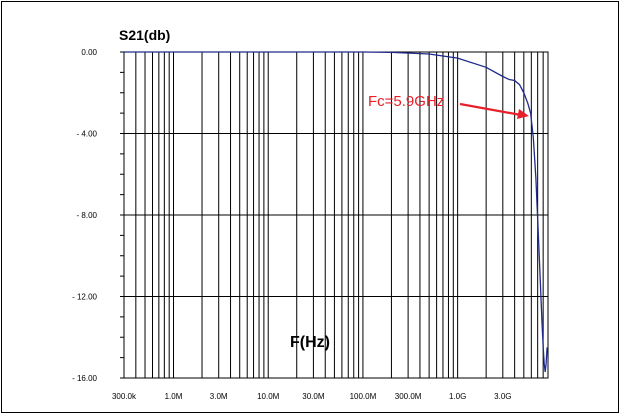 Image resolution: width=622 pixels, height=416 pixels. What do you see at coordinates (457, 396) in the screenshot?
I see `x-tick-label: 1.0G` at bounding box center [457, 396].